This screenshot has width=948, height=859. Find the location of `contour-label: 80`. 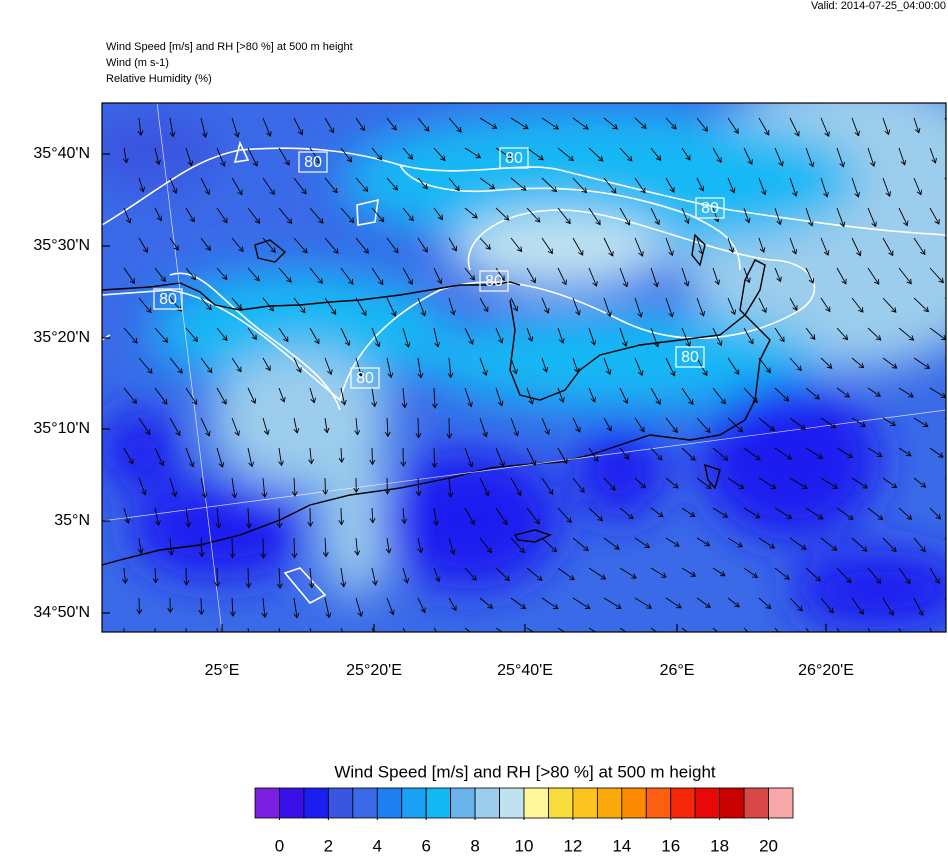

contour-label: 80 is located at coordinates (494, 281).